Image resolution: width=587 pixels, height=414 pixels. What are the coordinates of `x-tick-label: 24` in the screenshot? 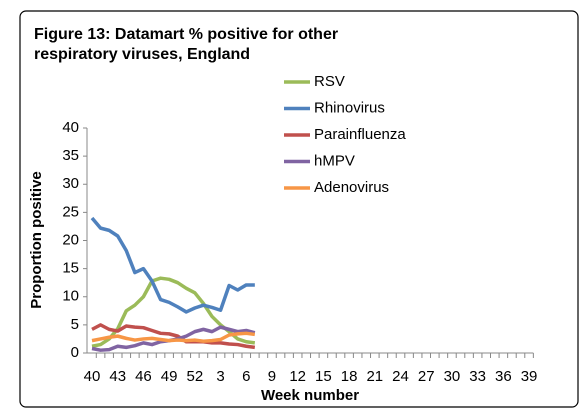 It's located at (400, 376).